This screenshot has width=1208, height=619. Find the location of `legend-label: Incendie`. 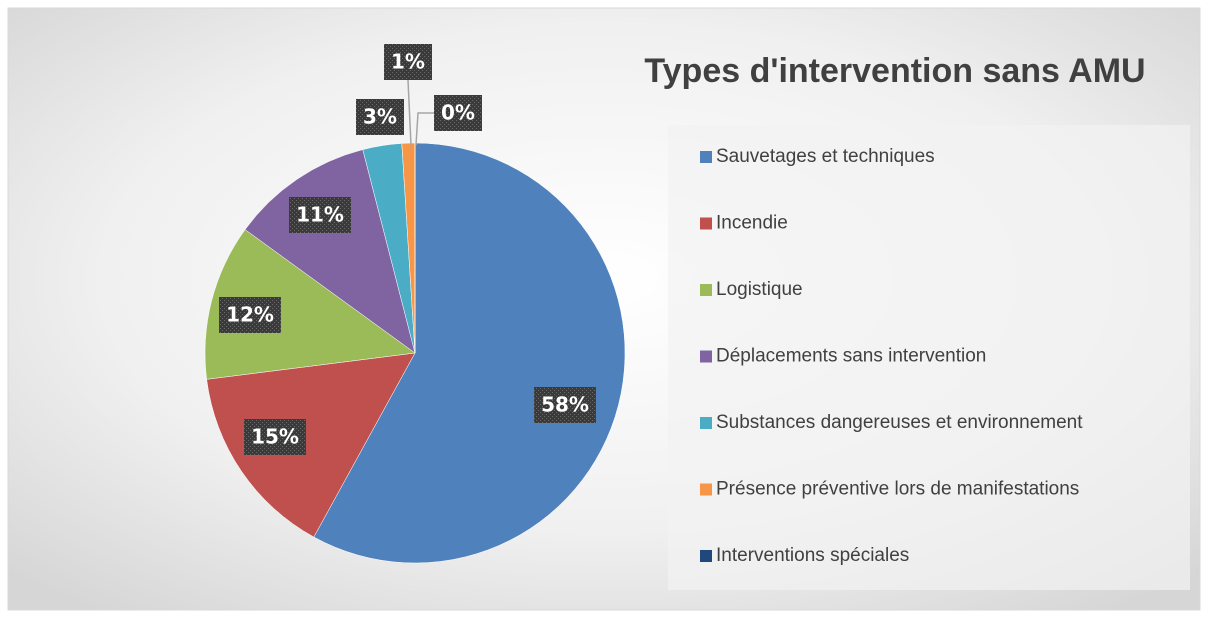

legend-label: Incendie is located at coordinates (752, 223).